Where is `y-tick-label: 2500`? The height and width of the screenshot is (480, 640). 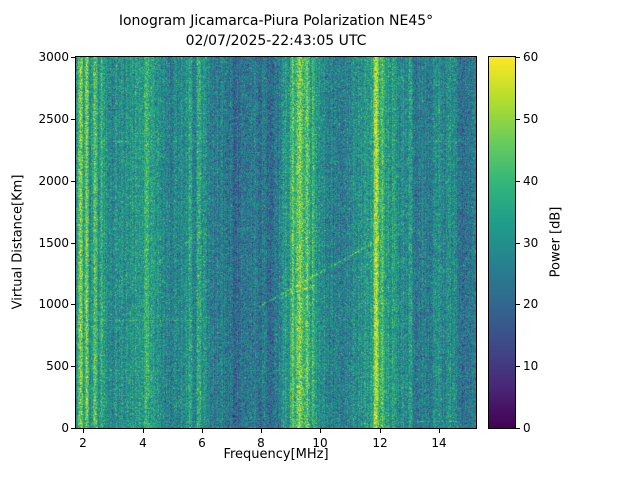 y-tick-label: 2500 is located at coordinates (53, 119).